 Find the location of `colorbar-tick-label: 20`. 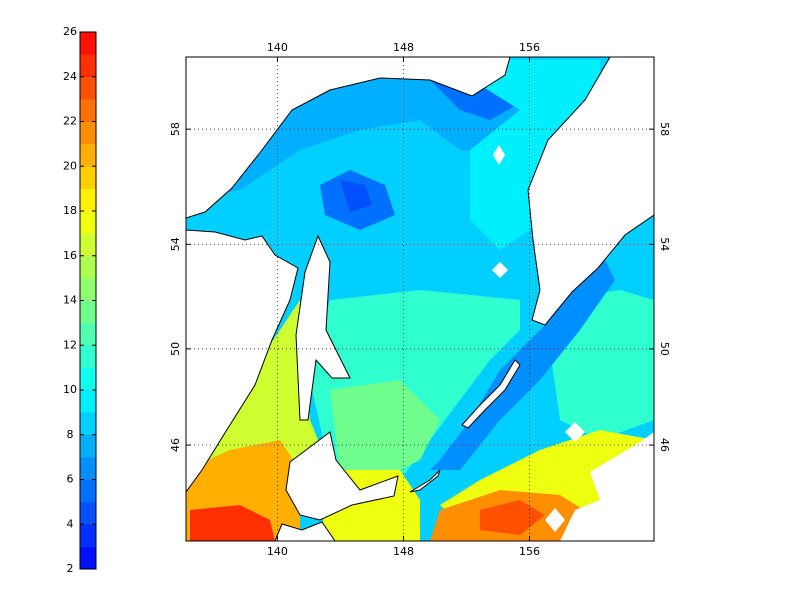

colorbar-tick-label: 20 is located at coordinates (70, 165).